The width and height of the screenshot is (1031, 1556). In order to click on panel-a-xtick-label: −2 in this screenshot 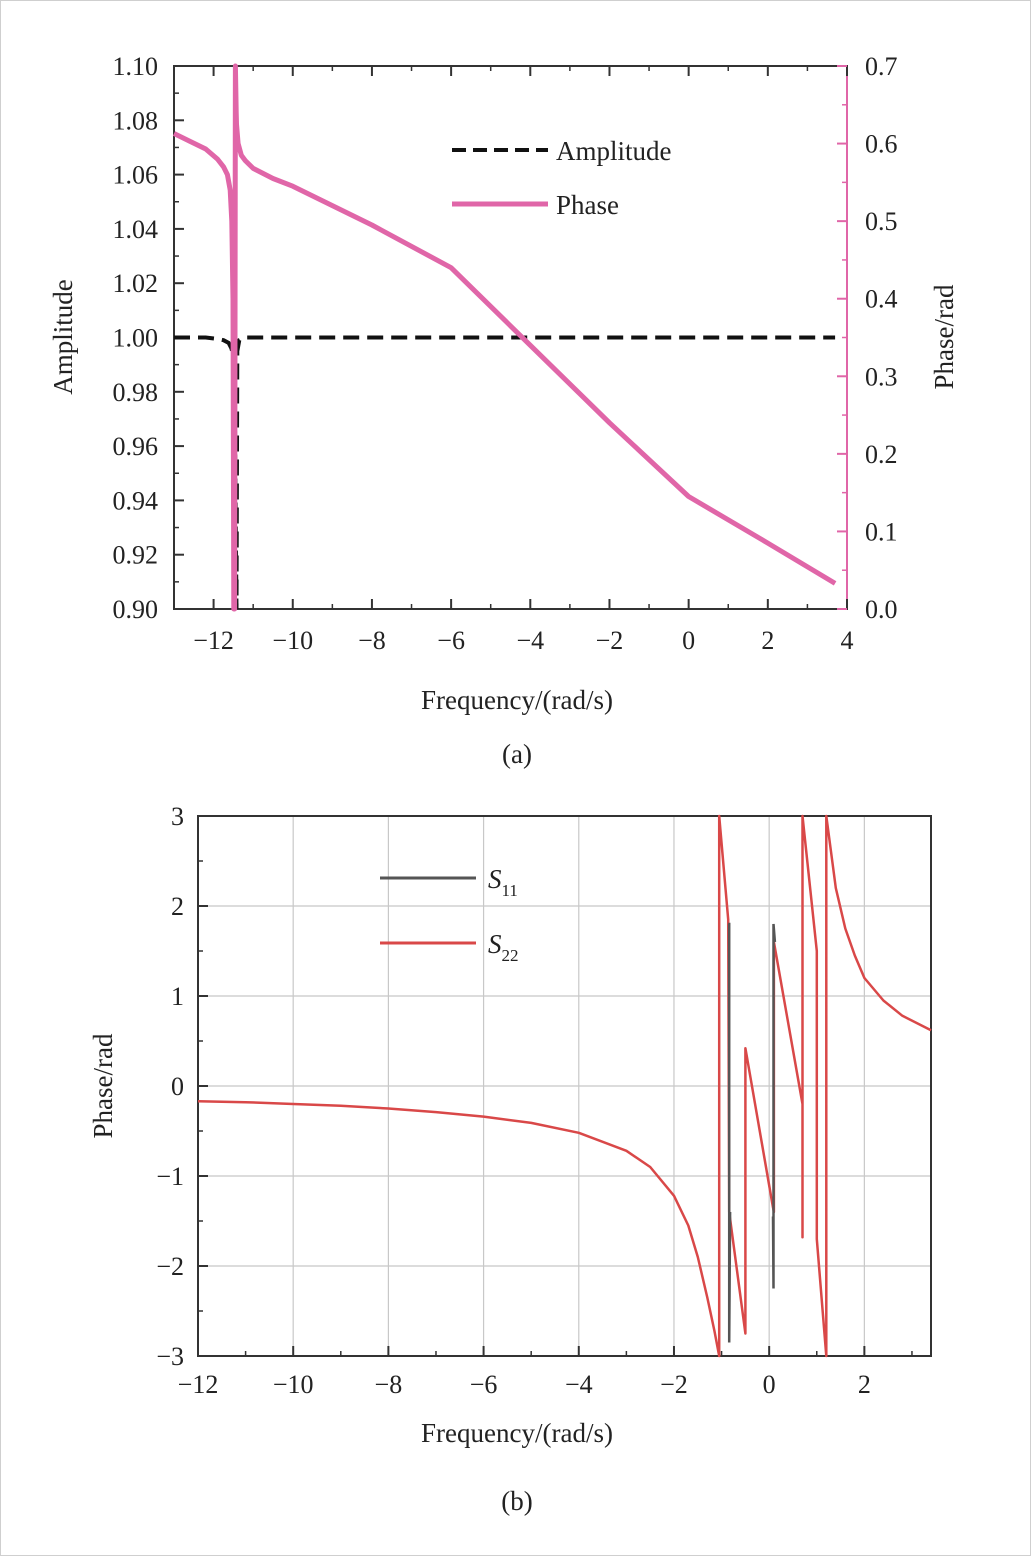, I will do `click(610, 640)`.